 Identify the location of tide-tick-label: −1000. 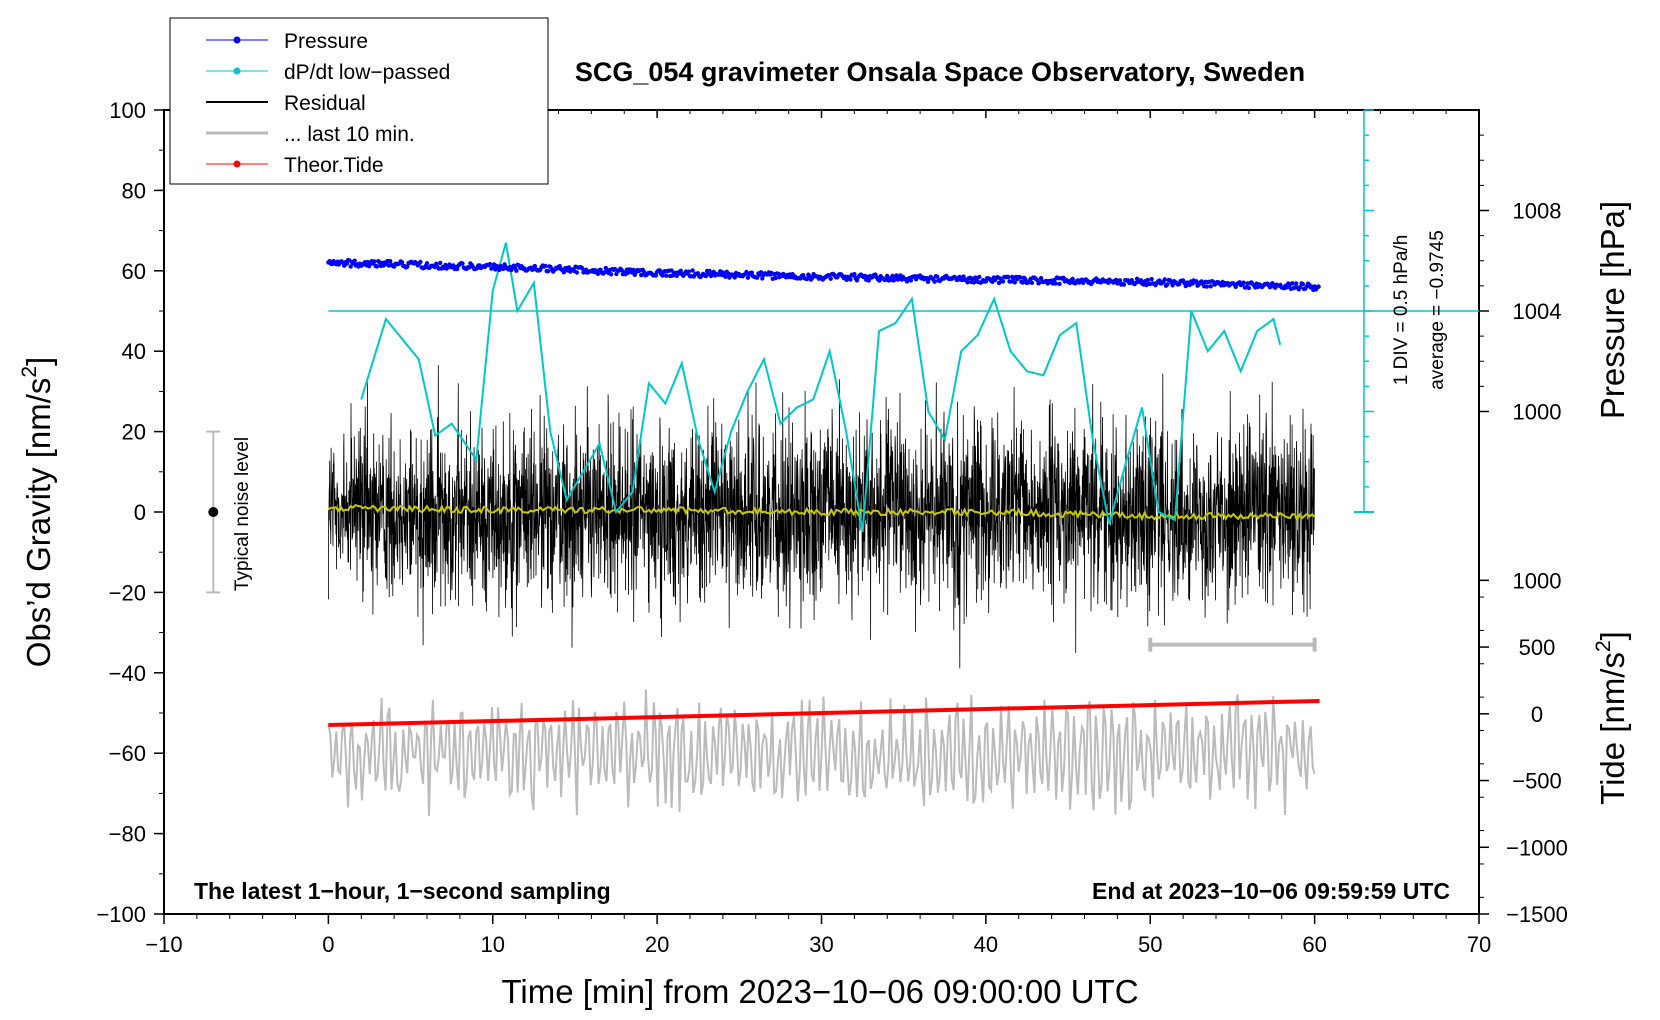
(1537, 847).